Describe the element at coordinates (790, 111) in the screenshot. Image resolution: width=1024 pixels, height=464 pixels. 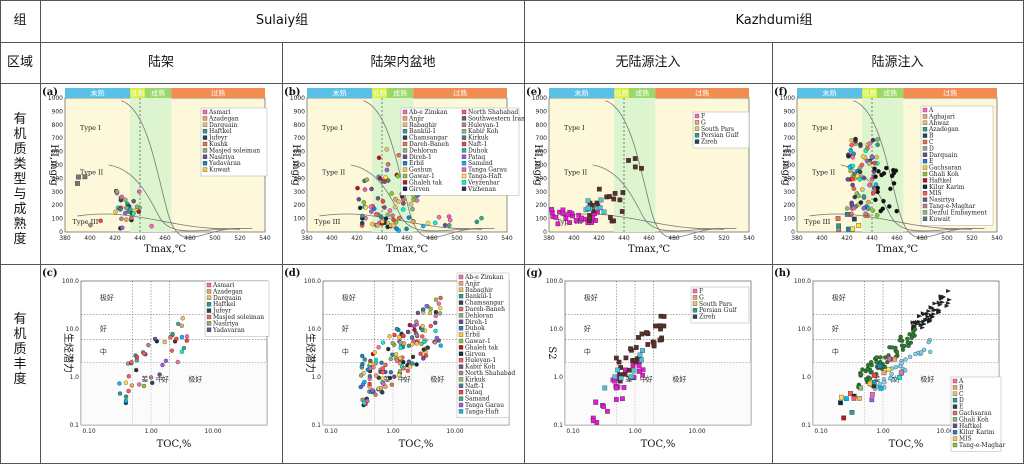
I see `y-tick-label: 900` at that location.